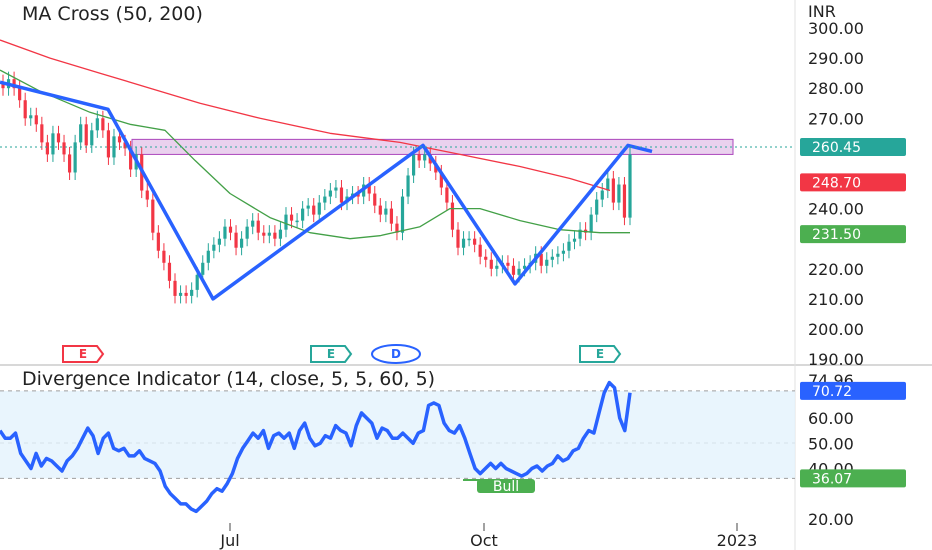 The height and width of the screenshot is (550, 932). What do you see at coordinates (853, 478) in the screenshot?
I see `indicator-badge: 36.07` at bounding box center [853, 478].